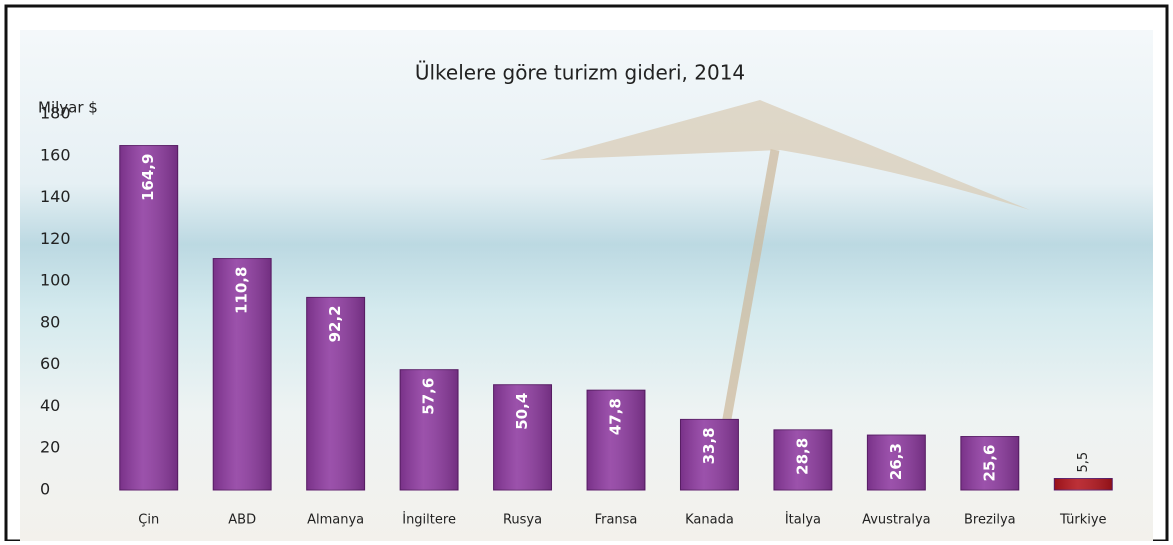 The width and height of the screenshot is (1173, 545). Describe the element at coordinates (896, 520) in the screenshot. I see `x-tick-label: Avustralya` at that location.